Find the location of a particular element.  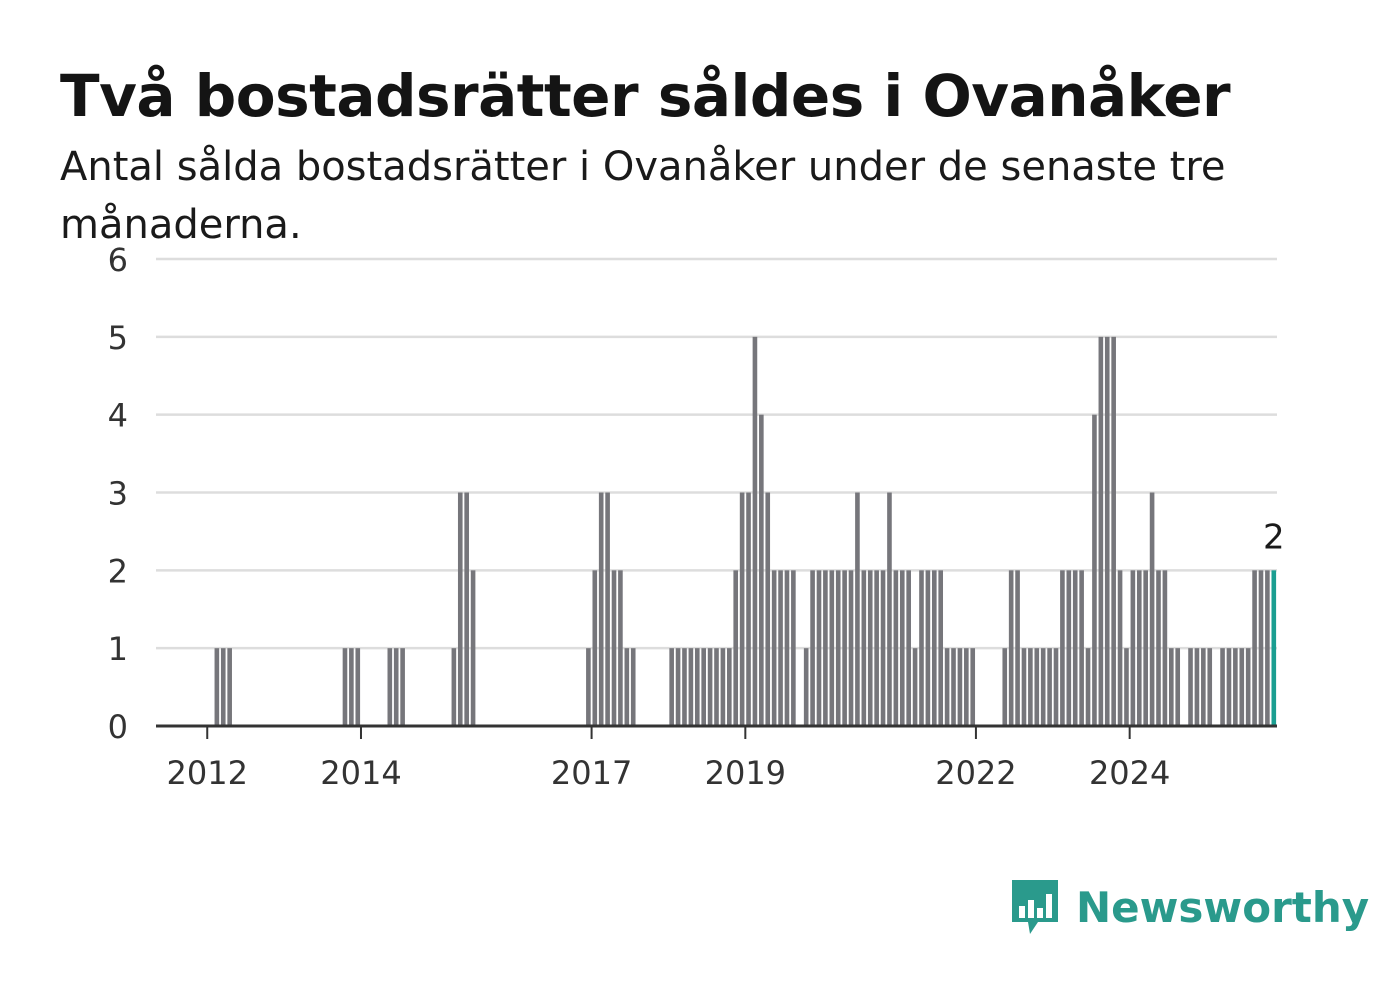

x-tick-label: 2012 is located at coordinates (207, 773).